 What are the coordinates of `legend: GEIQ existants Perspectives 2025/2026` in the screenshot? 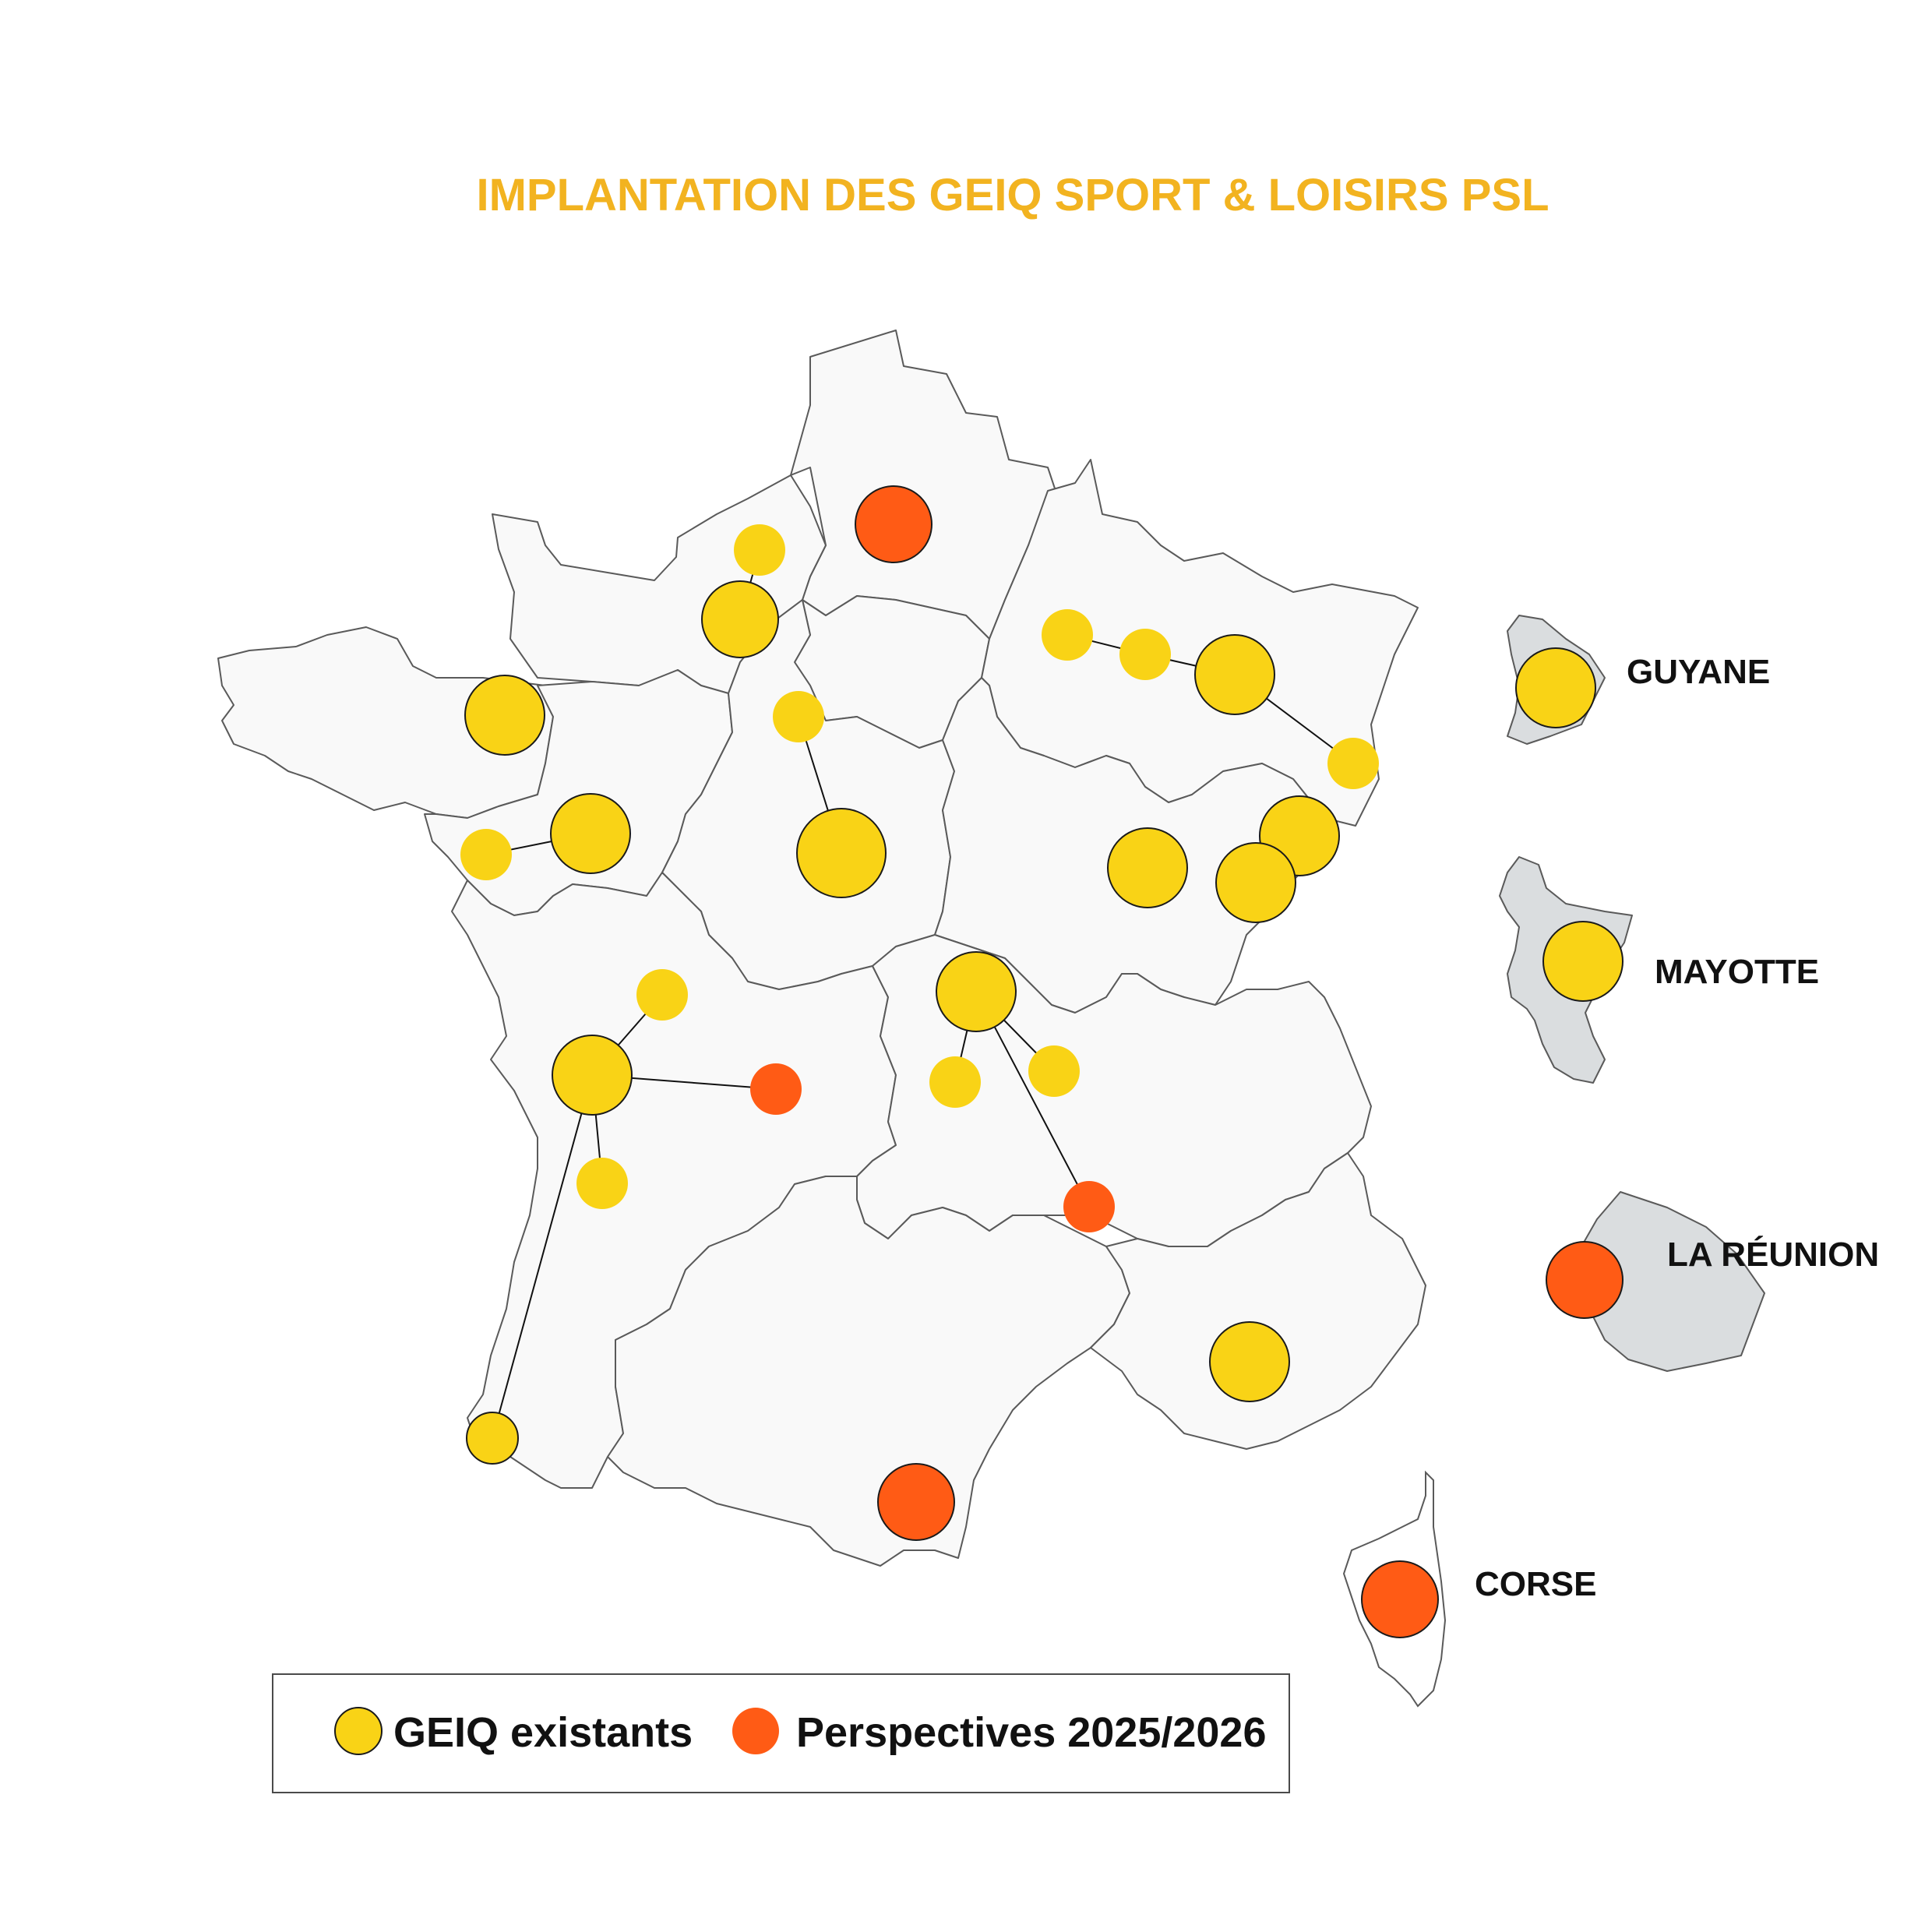 It's located at (781, 1733).